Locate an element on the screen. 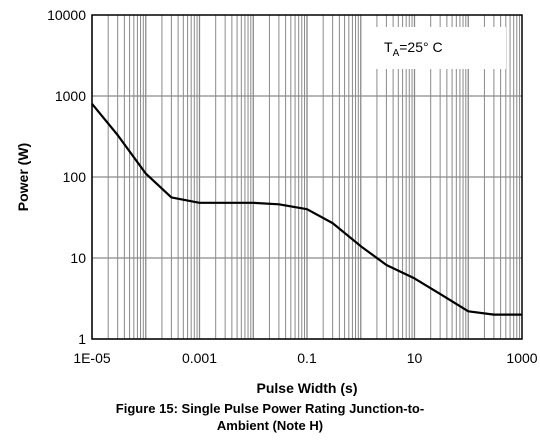 Image resolution: width=540 pixels, height=441 pixels. y-tick-labels: 1 10 100 1000 10000 is located at coordinates (66, 177).